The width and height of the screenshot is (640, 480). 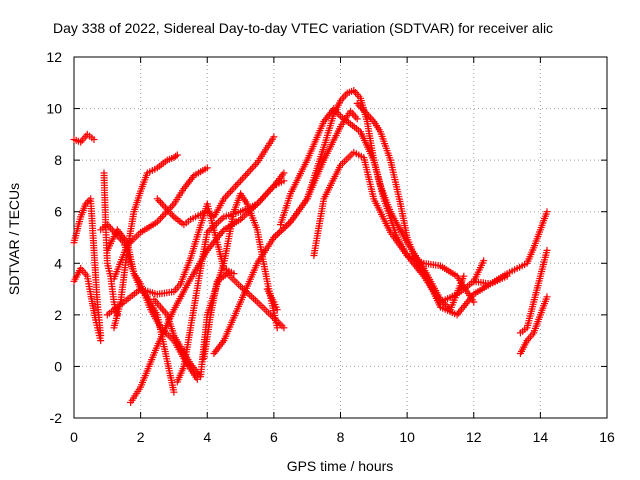 What do you see at coordinates (407, 437) in the screenshot?
I see `x-tick-label: 10` at bounding box center [407, 437].